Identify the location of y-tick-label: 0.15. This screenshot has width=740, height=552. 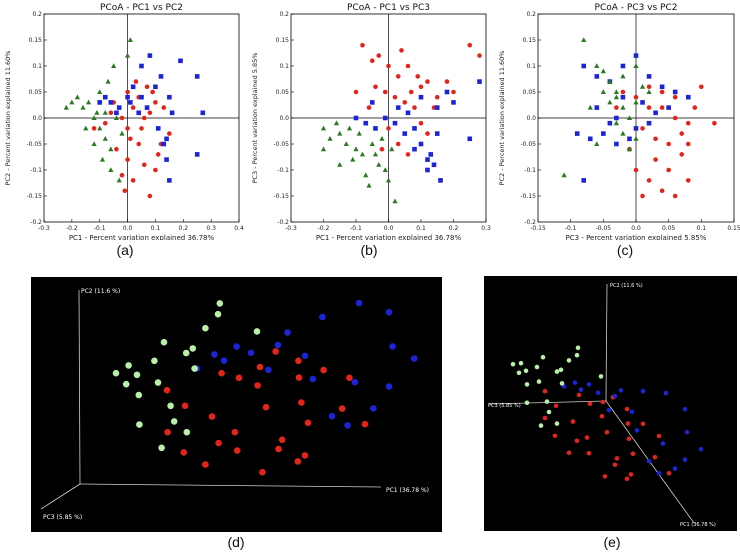
(530, 40).